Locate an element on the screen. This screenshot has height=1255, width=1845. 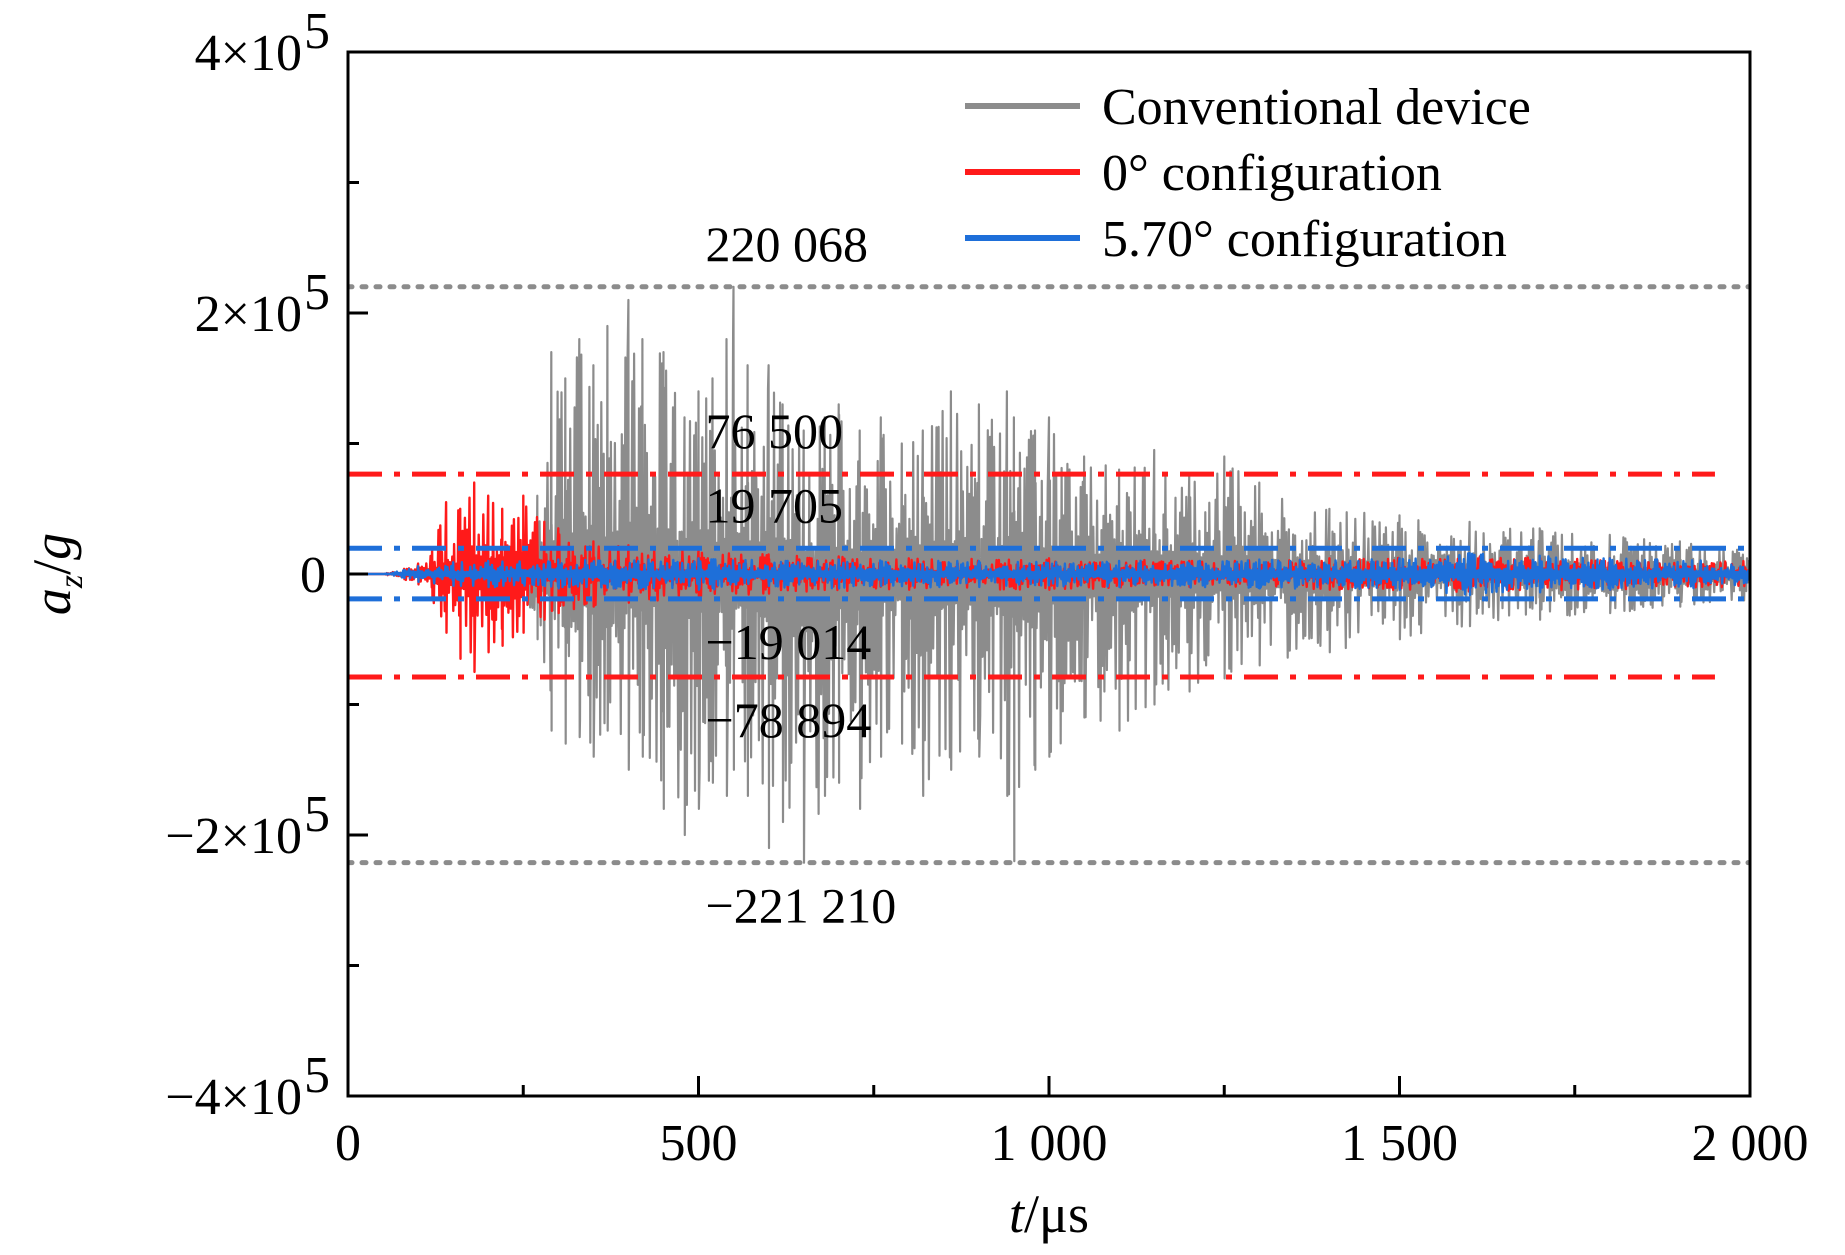
x-axis-label-unit: /μs is located at coordinates (1056, 1214).